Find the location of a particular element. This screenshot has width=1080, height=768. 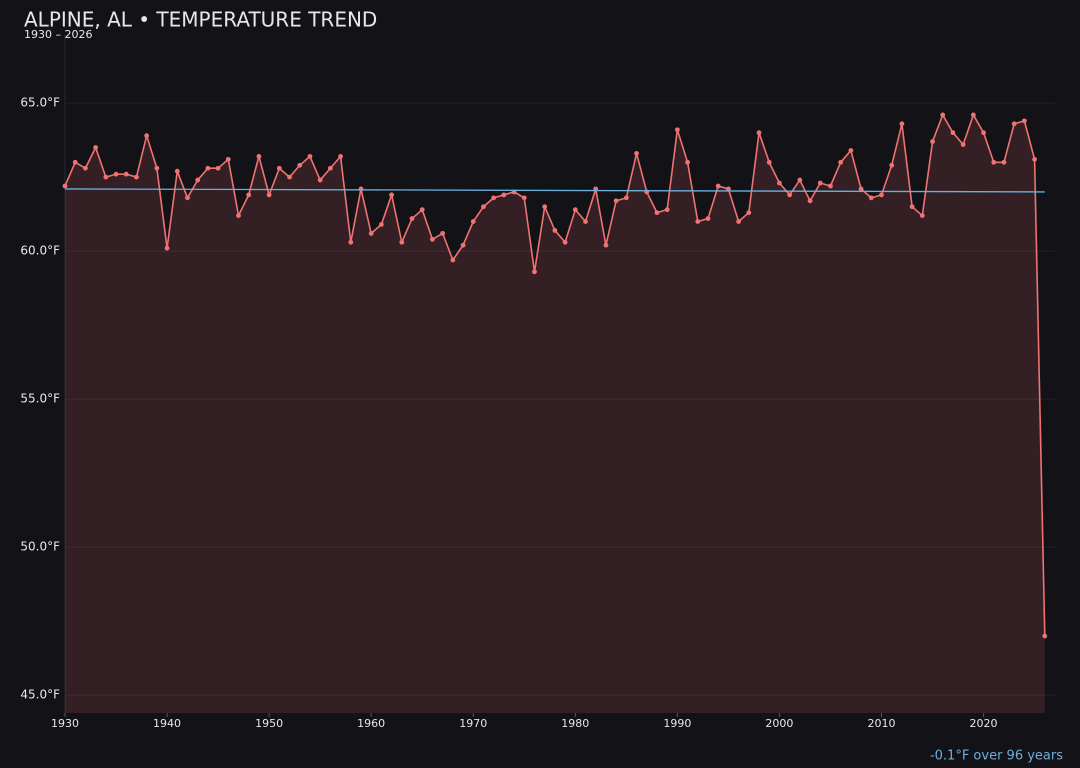

y-tick-label: 60.0°F is located at coordinates (40, 251).